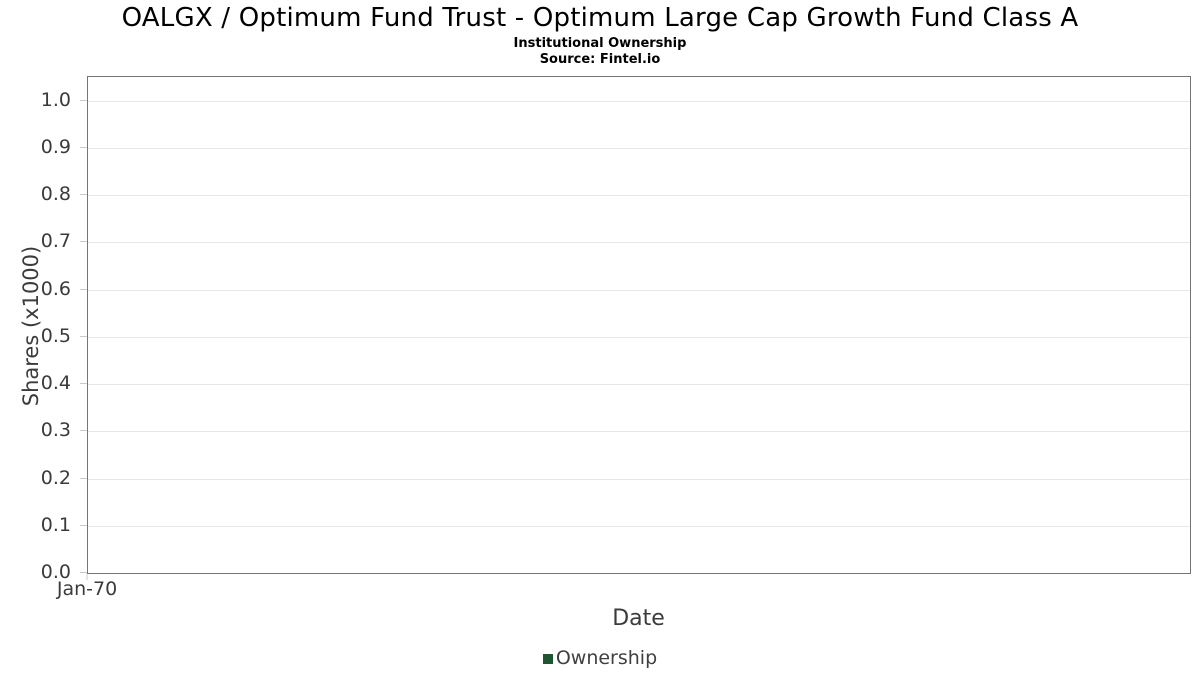 This screenshot has height=675, width=1200. Describe the element at coordinates (55, 335) in the screenshot. I see `y-tick-label: 0.5` at that location.